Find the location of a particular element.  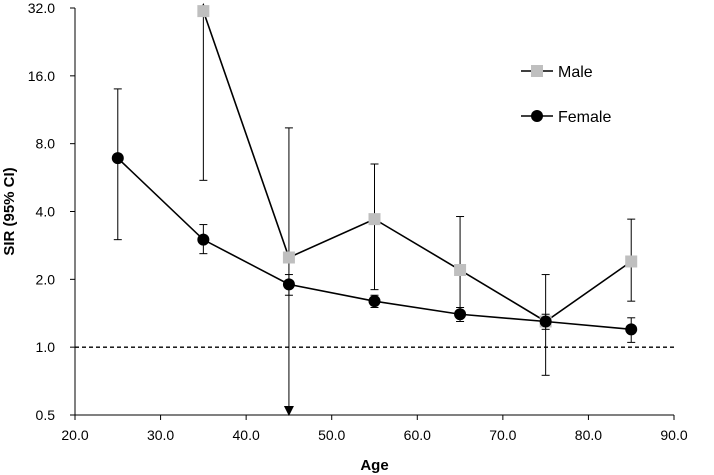

y-axis-title: SIR (95% CI) is located at coordinates (9, 211).